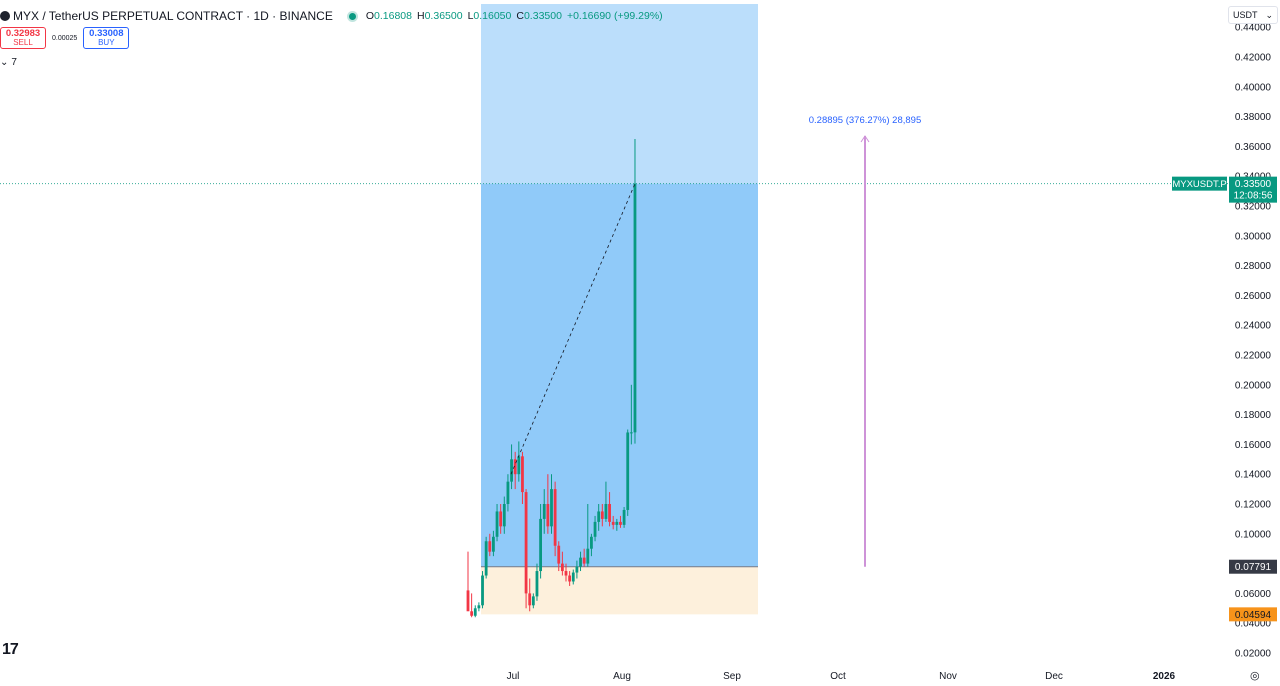 The image size is (1280, 686). What do you see at coordinates (1054, 676) in the screenshot?
I see `x-tick-label: Dec` at bounding box center [1054, 676].